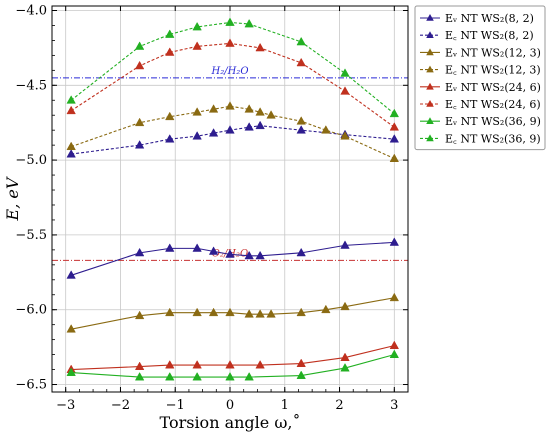  Describe the element at coordinates (489, 18) in the screenshot. I see `legend-entry: Eᵥ NT WS₂(8, 2)` at that location.